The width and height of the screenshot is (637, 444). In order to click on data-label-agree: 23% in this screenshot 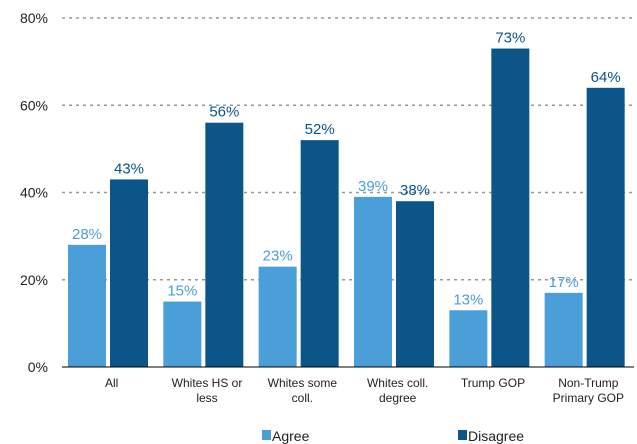, I will do `click(278, 256)`.